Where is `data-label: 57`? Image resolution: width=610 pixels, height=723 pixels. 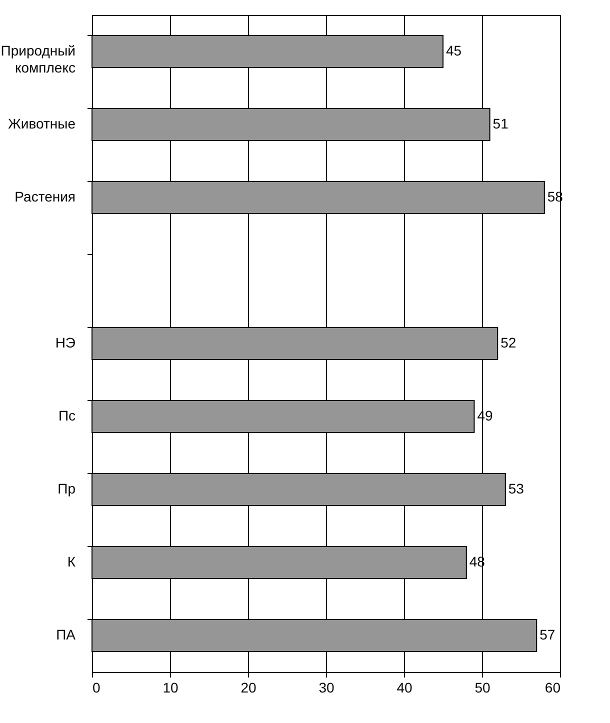
data-label: 57 is located at coordinates (548, 634).